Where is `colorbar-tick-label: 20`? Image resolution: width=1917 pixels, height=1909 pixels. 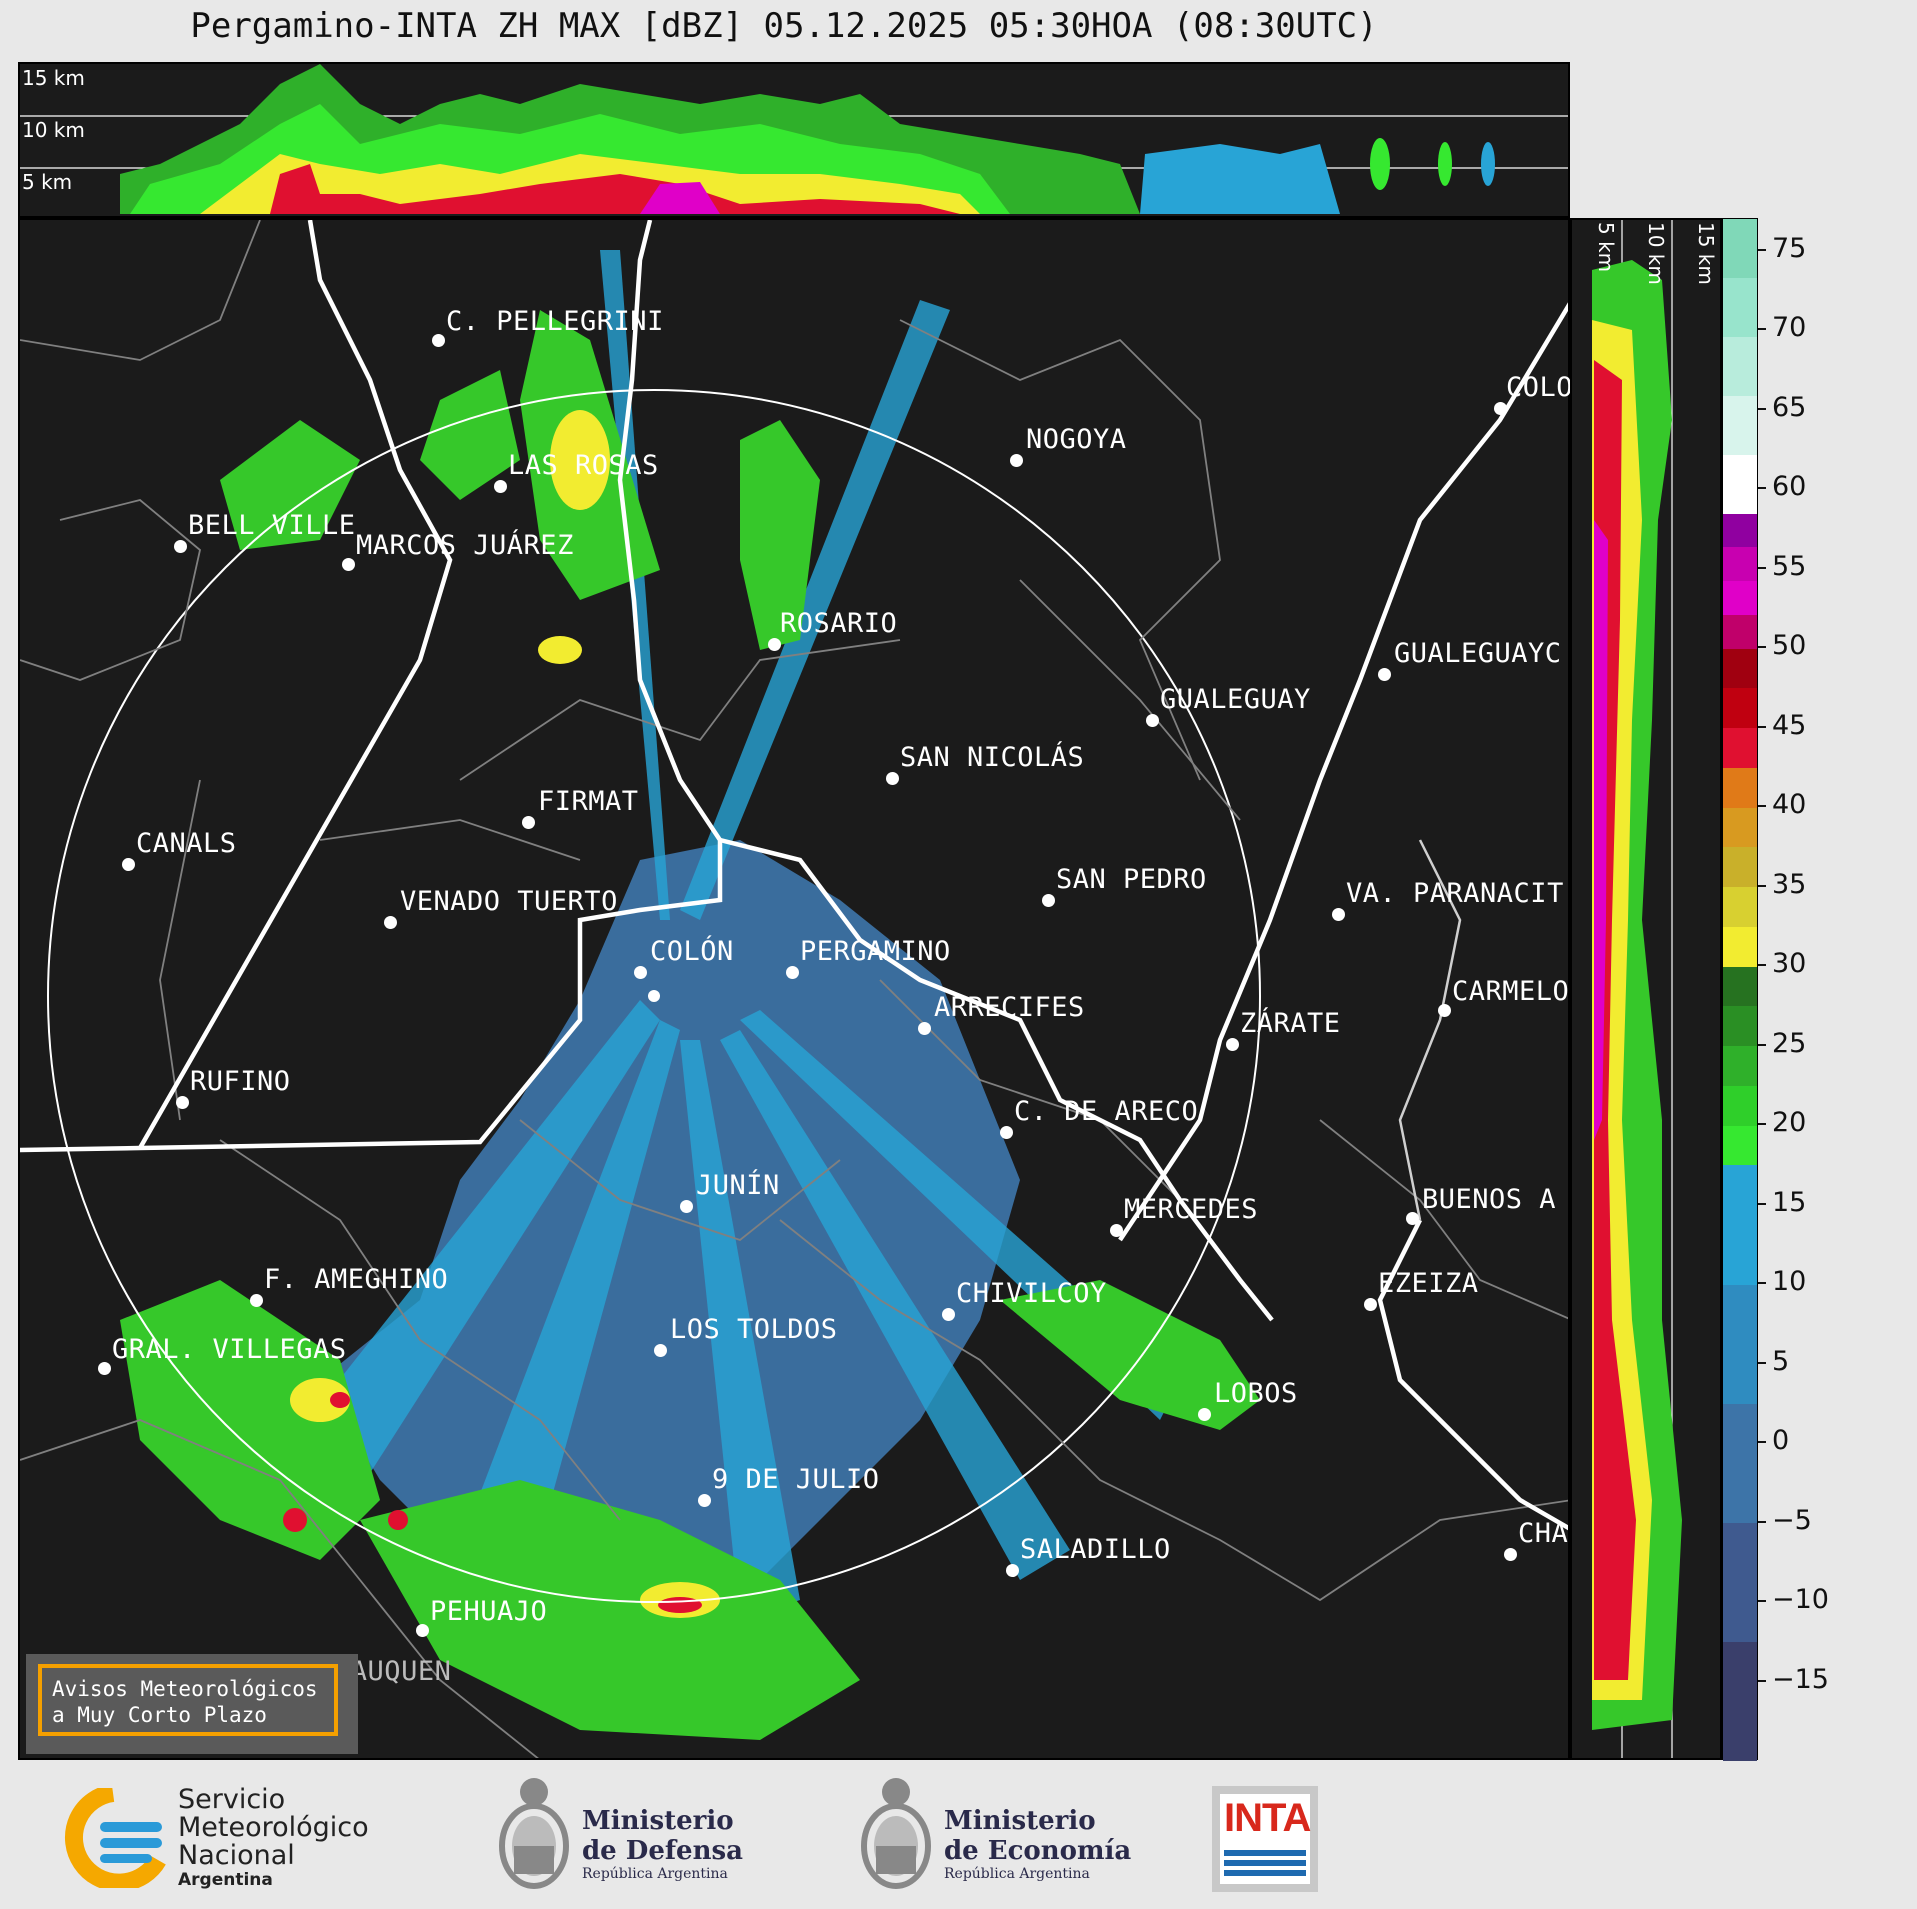
colorbar-tick-label: 20 is located at coordinates (1789, 1123).